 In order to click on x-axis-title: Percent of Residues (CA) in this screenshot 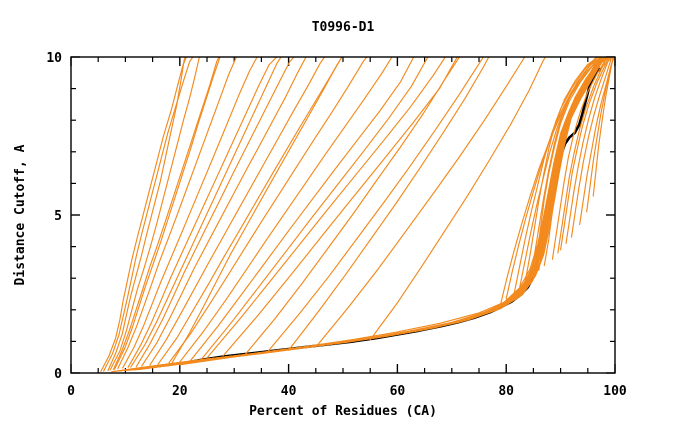, I will do `click(343, 411)`.